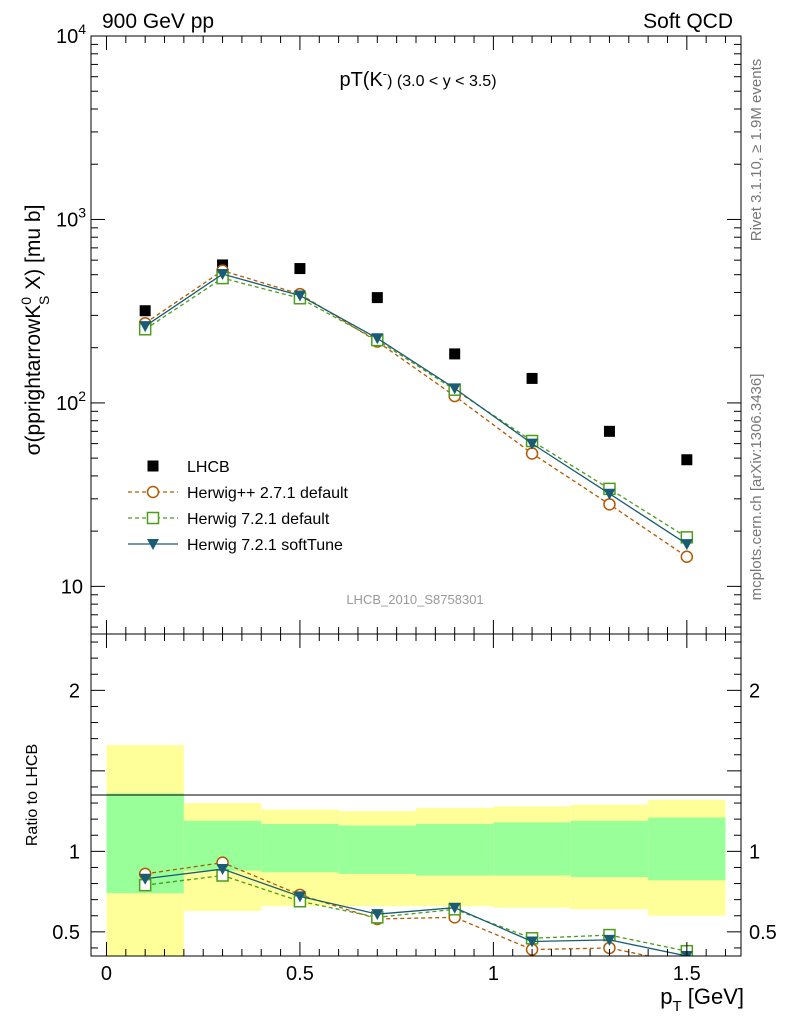  Describe the element at coordinates (106, 974) in the screenshot. I see `x-tick-label: 0` at that location.